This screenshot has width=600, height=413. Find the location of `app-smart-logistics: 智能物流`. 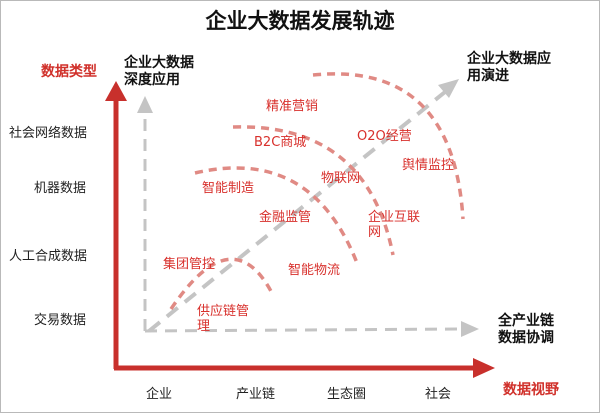

app-smart-logistics: 智能物流 is located at coordinates (314, 270).